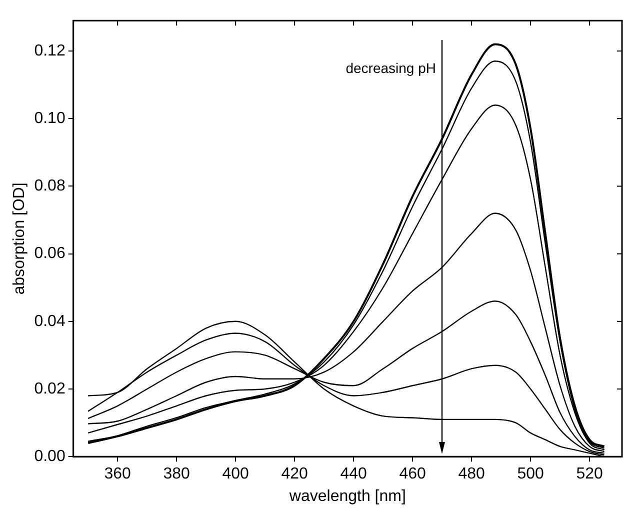 The image size is (634, 514). I want to click on x-tick-label: 500, so click(530, 474).